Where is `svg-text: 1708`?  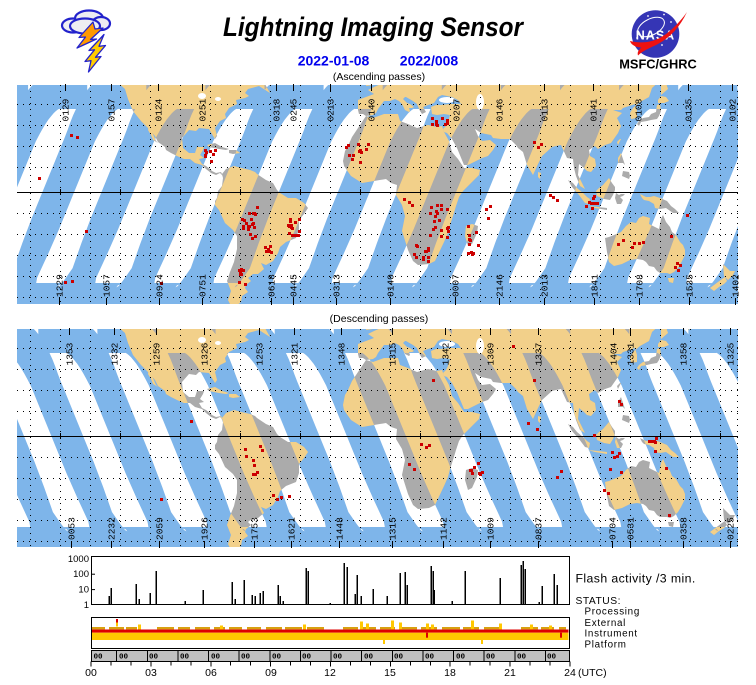 svg-text: 1708 is located at coordinates (640, 285).